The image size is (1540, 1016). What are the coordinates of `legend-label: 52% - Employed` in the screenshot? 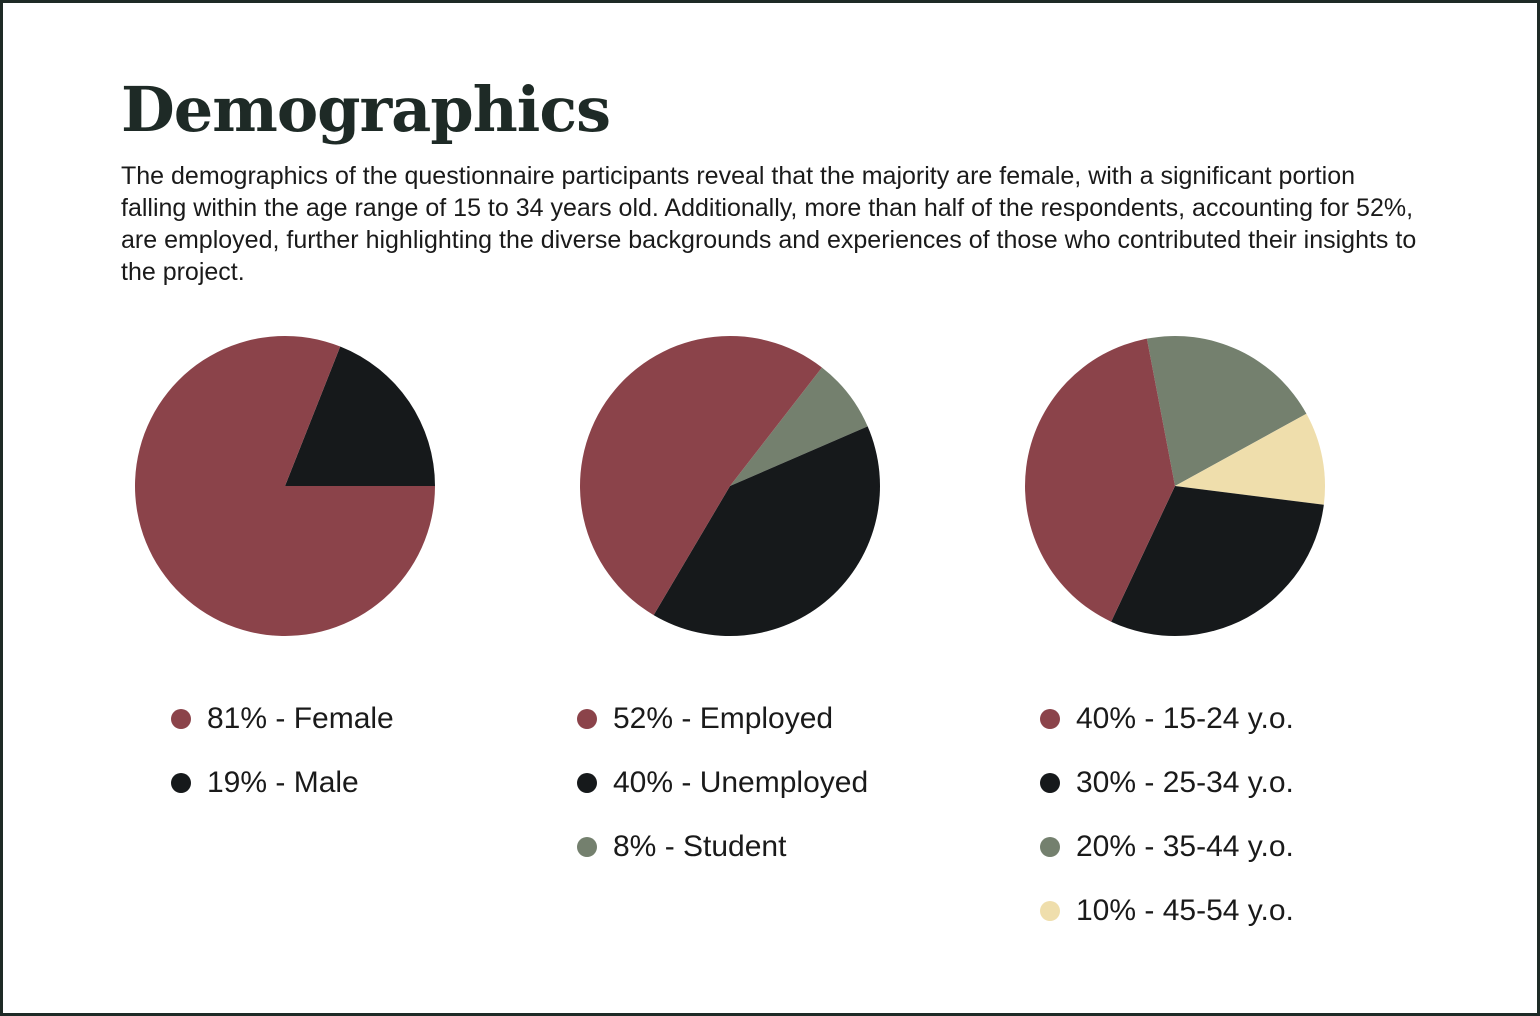 It's located at (723, 718).